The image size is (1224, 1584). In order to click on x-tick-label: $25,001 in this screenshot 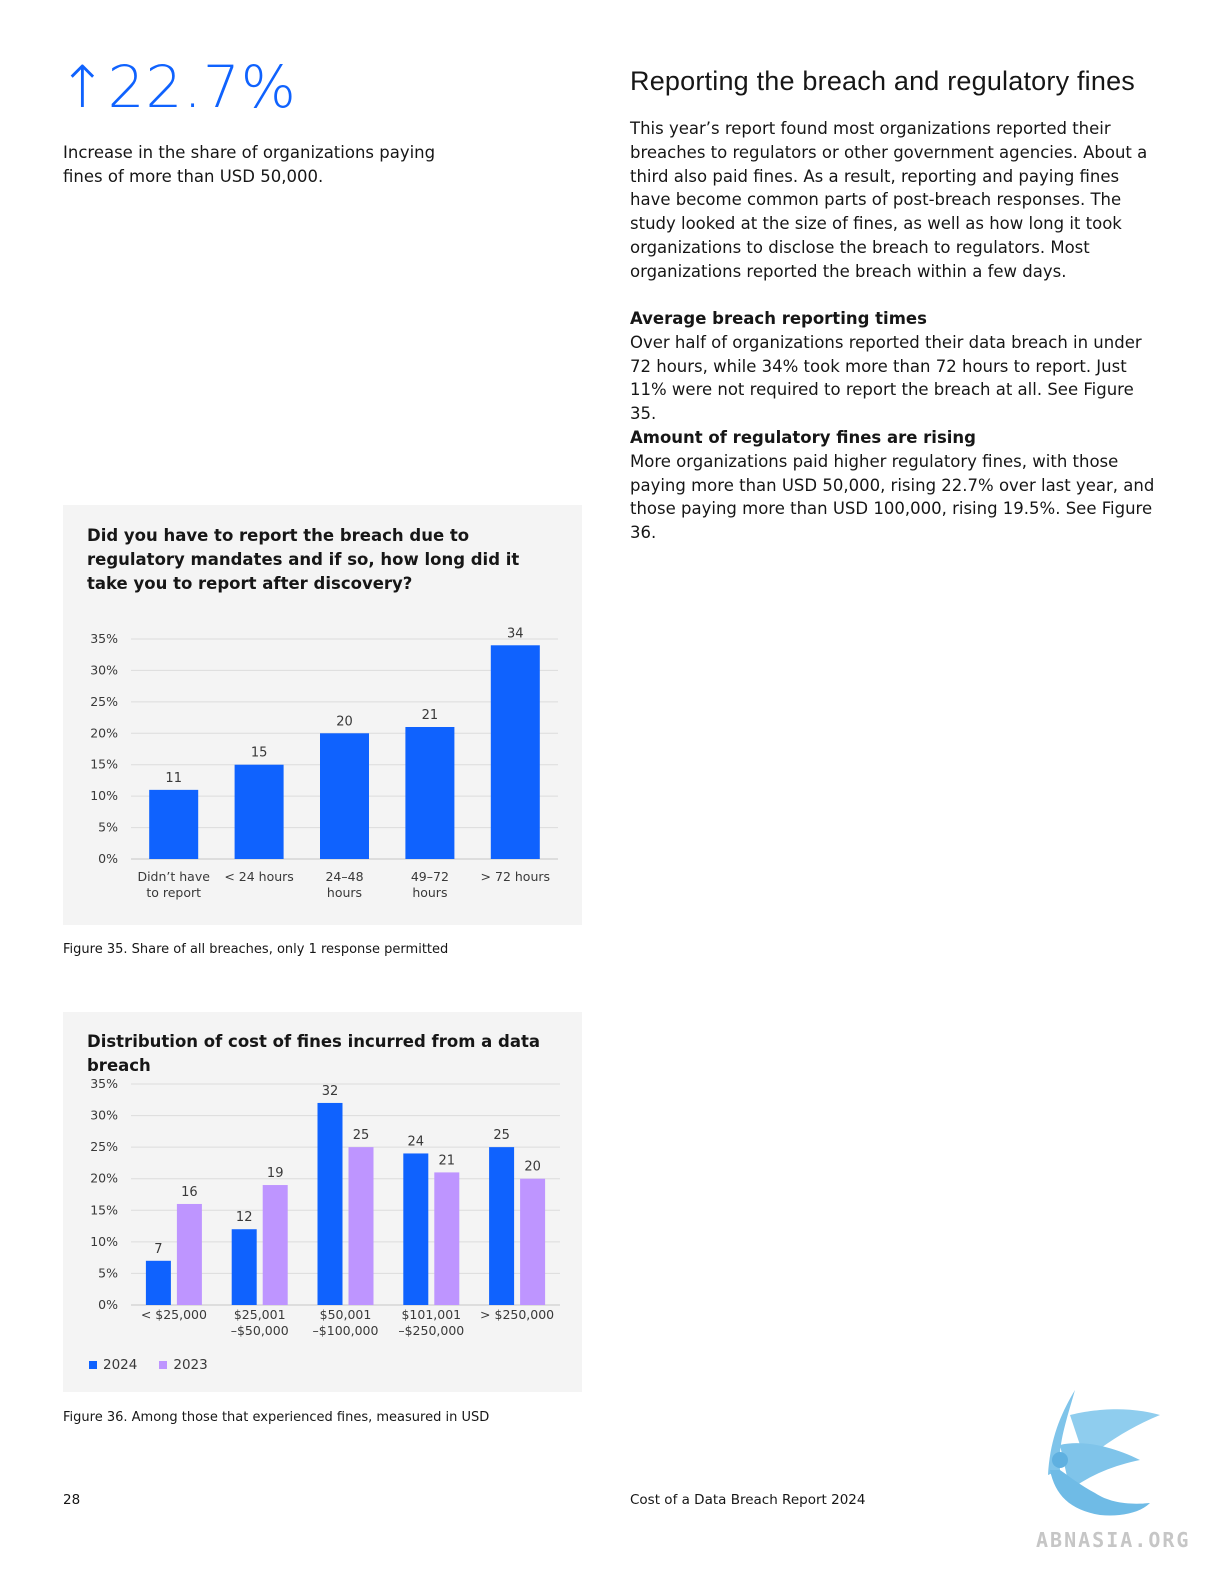, I will do `click(260, 1314)`.